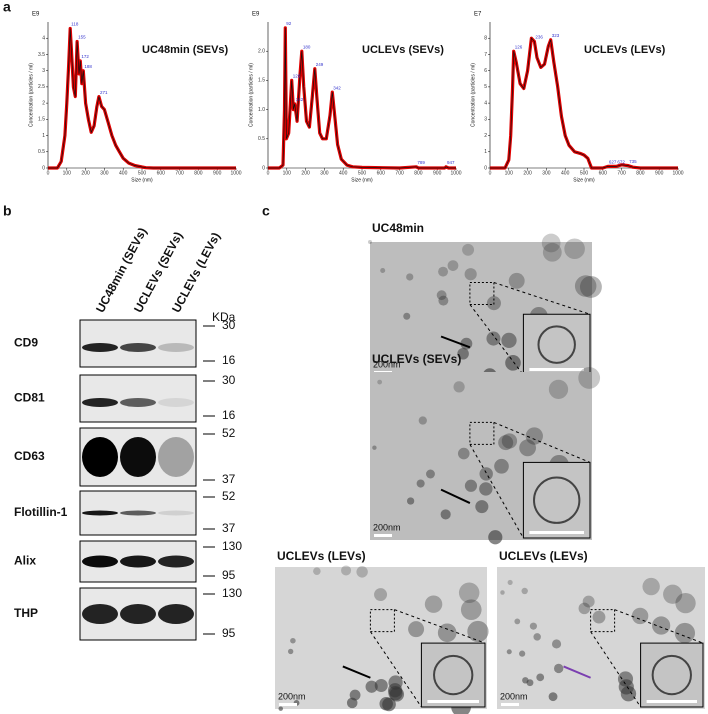  What do you see at coordinates (26, 343) in the screenshot?
I see `protein-label: CD9` at bounding box center [26, 343].